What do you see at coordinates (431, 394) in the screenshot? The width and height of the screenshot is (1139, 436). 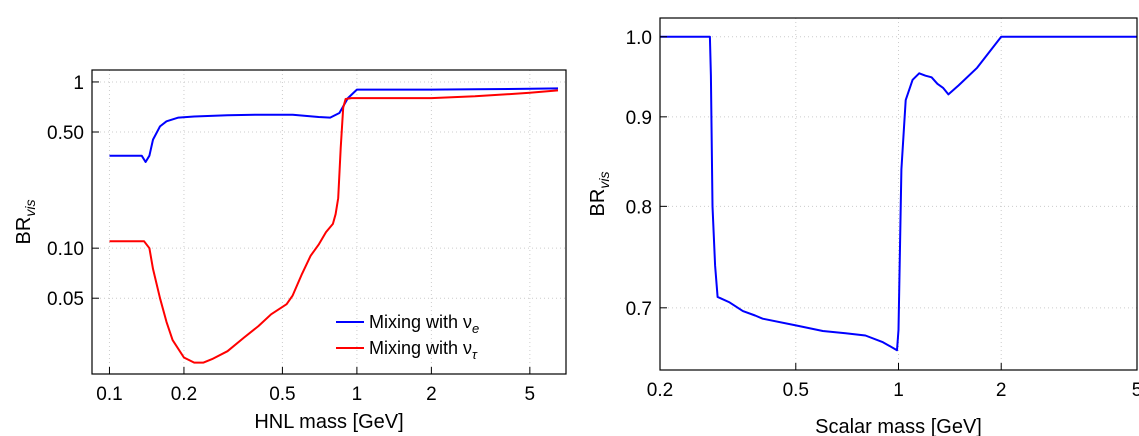 I see `hnl-x-tick-label: 2` at bounding box center [431, 394].